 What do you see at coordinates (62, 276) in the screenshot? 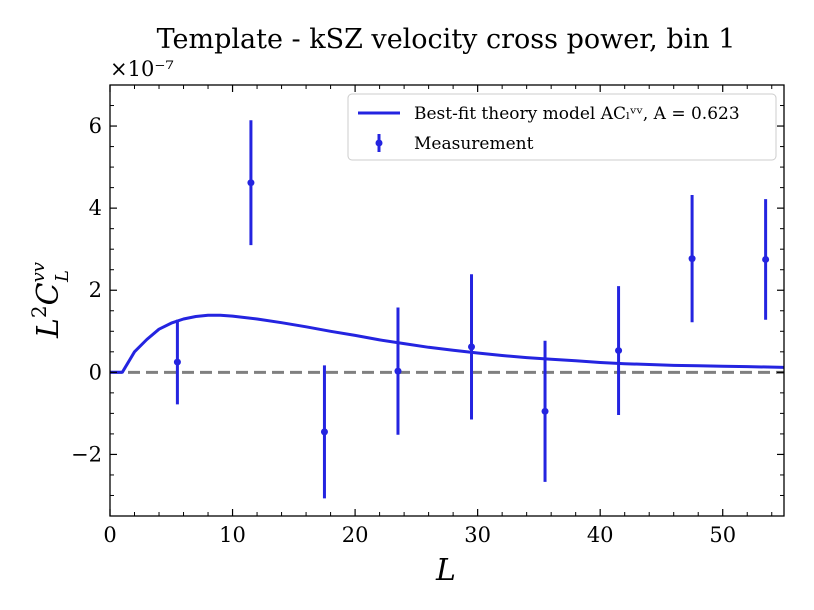
I see `y-axis-label-subscript: L` at bounding box center [62, 276].